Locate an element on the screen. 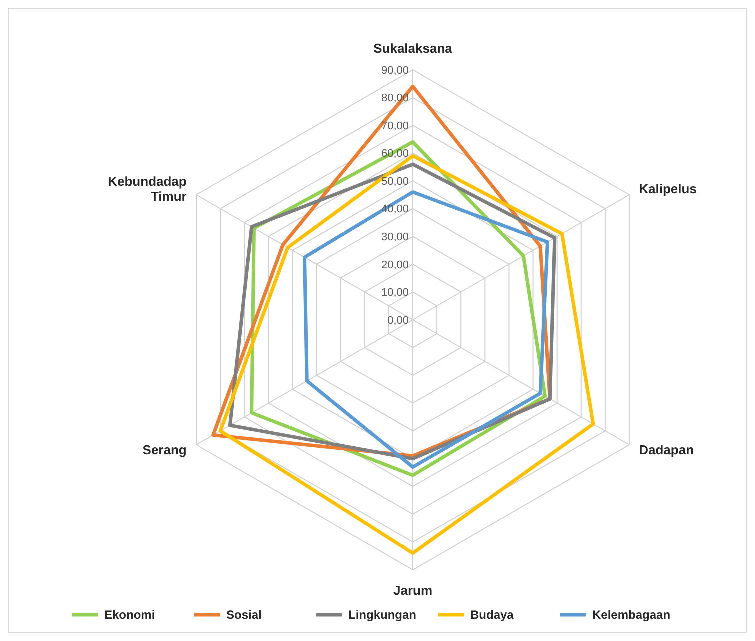 The height and width of the screenshot is (641, 755). spoke-label: Kebundadap Timur is located at coordinates (147, 189).